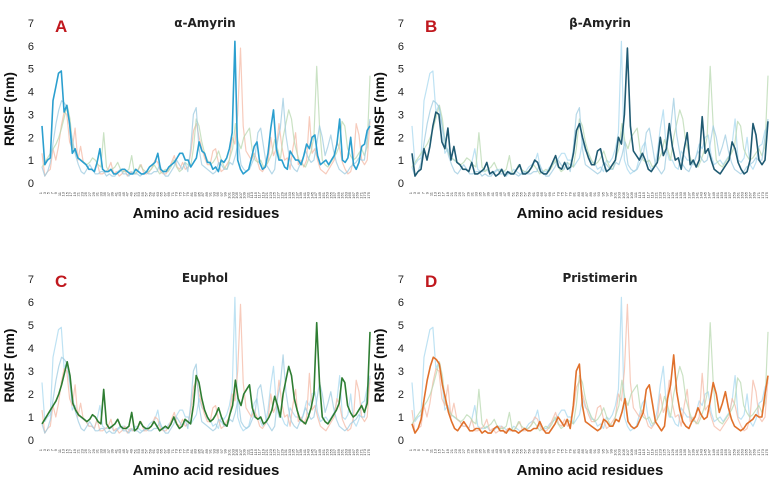 This screenshot has width=778, height=485. What do you see at coordinates (319, 194) in the screenshot?
I see `x-tick-label: 149` at bounding box center [319, 194].